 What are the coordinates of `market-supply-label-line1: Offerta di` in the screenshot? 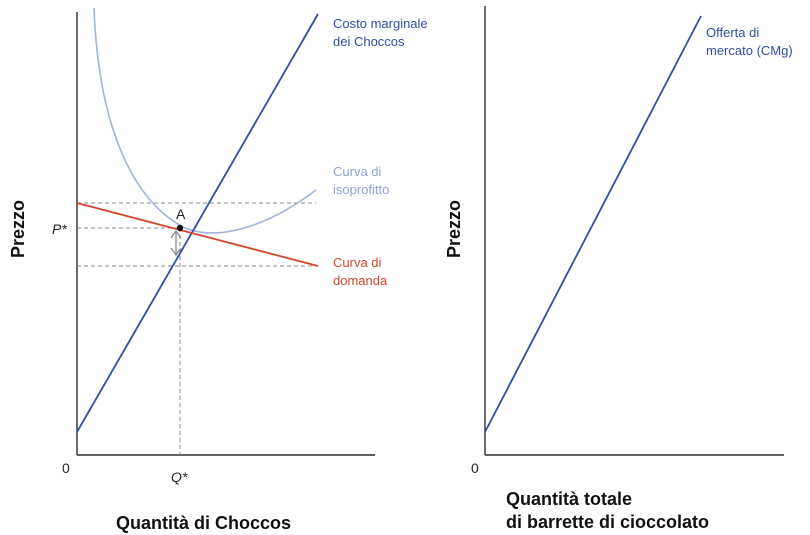 It's located at (732, 32).